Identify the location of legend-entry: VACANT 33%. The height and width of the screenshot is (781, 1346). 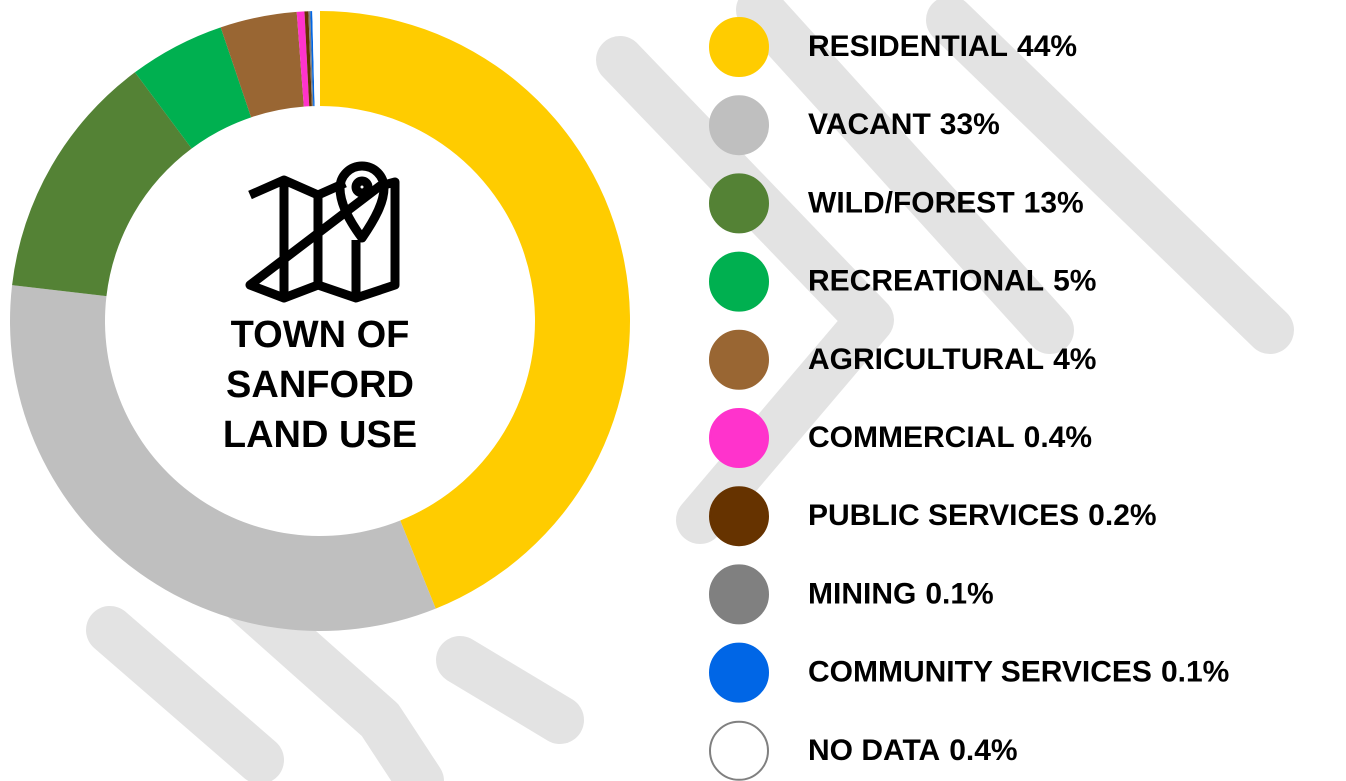
(904, 124).